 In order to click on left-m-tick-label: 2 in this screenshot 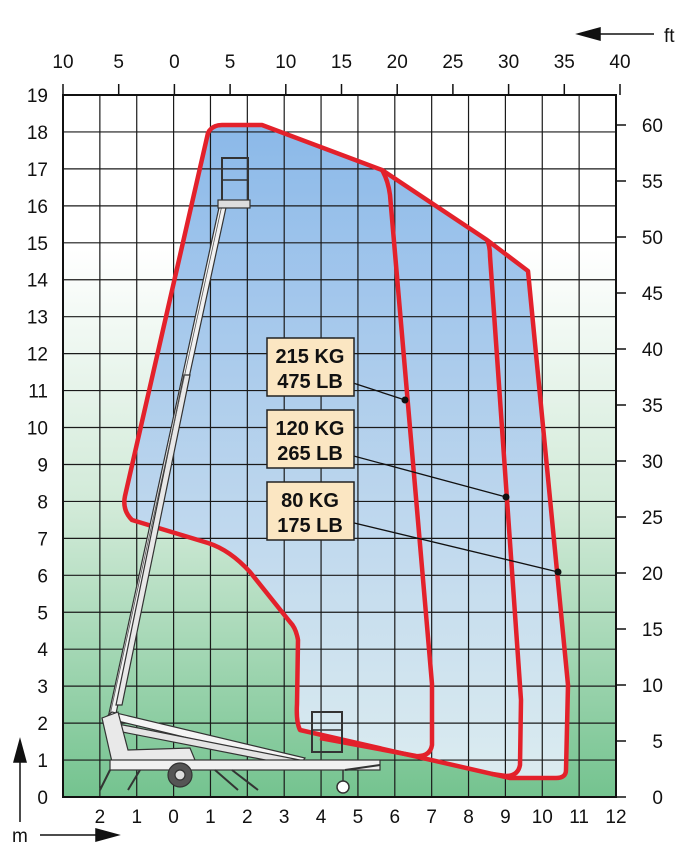, I will do `click(42, 724)`.